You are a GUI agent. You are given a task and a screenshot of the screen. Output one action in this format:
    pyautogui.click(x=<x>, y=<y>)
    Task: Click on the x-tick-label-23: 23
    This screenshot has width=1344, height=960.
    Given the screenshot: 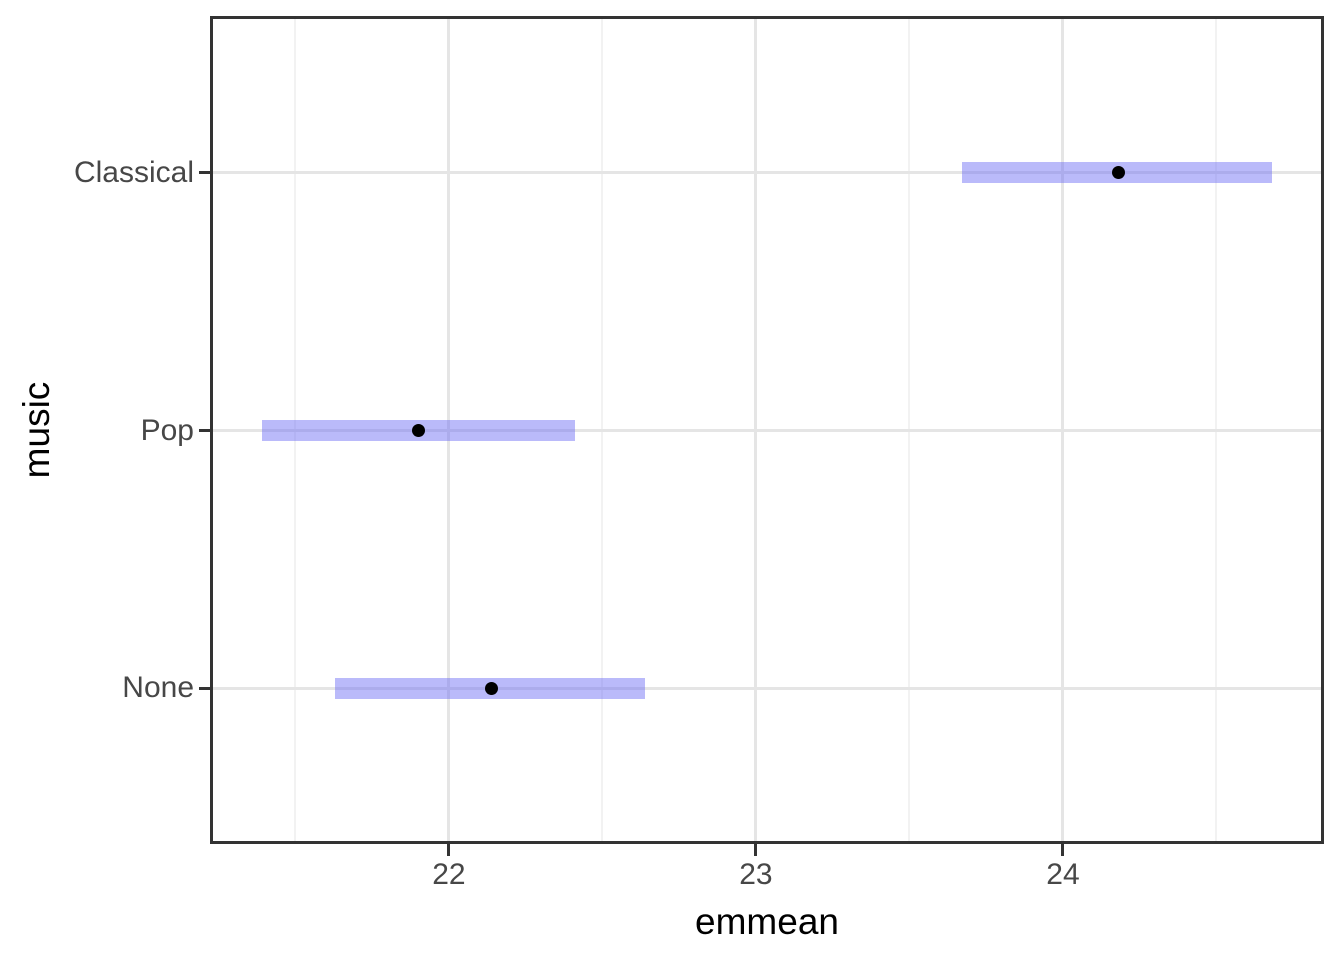 What is the action you would take?
    pyautogui.click(x=756, y=874)
    